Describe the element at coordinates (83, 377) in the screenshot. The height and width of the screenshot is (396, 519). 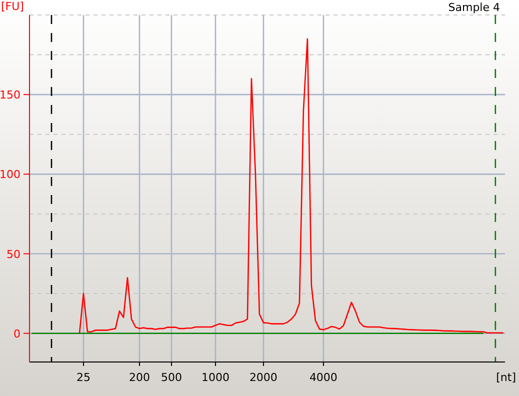
I see `x-tick-label: 25` at that location.